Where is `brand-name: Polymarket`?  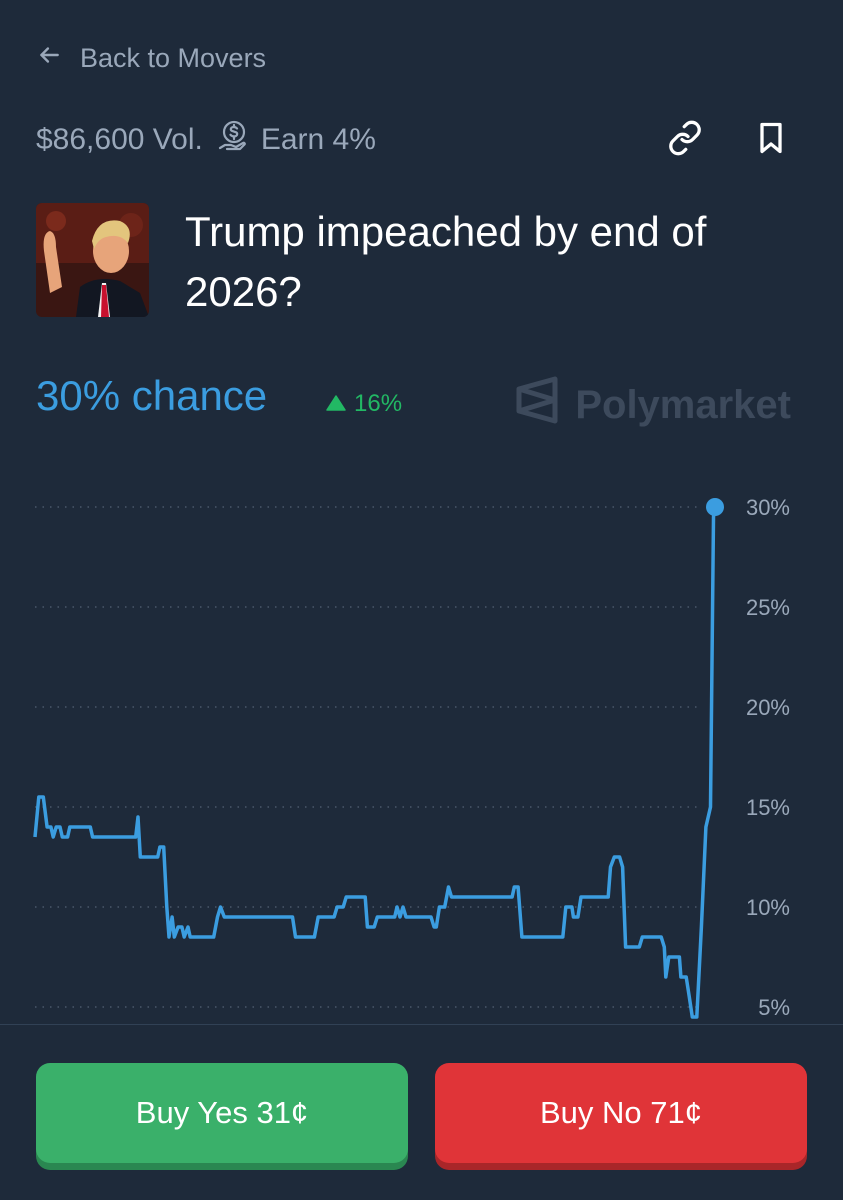 brand-name: Polymarket is located at coordinates (683, 404).